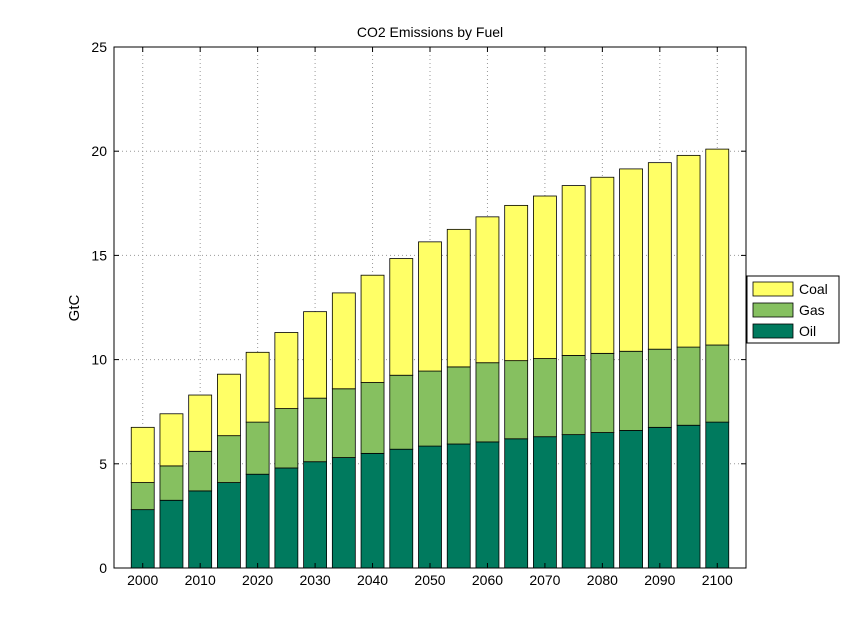  I want to click on bar-coal-2095, so click(688, 251).